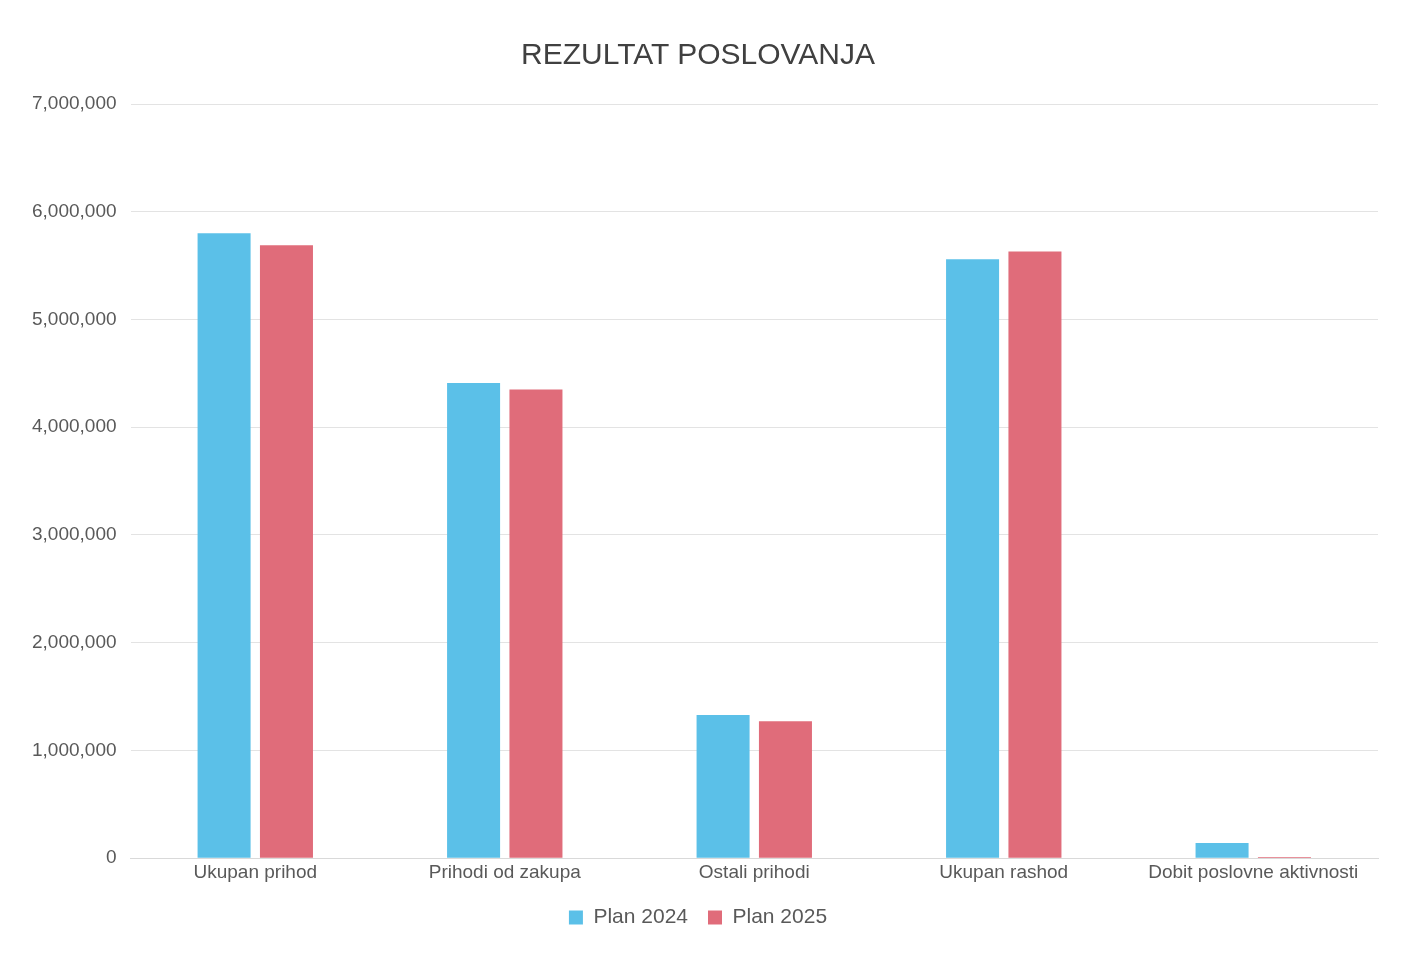 The image size is (1409, 961). I want to click on x-tick-label: Dobit poslovne aktivnosti, so click(1253, 871).